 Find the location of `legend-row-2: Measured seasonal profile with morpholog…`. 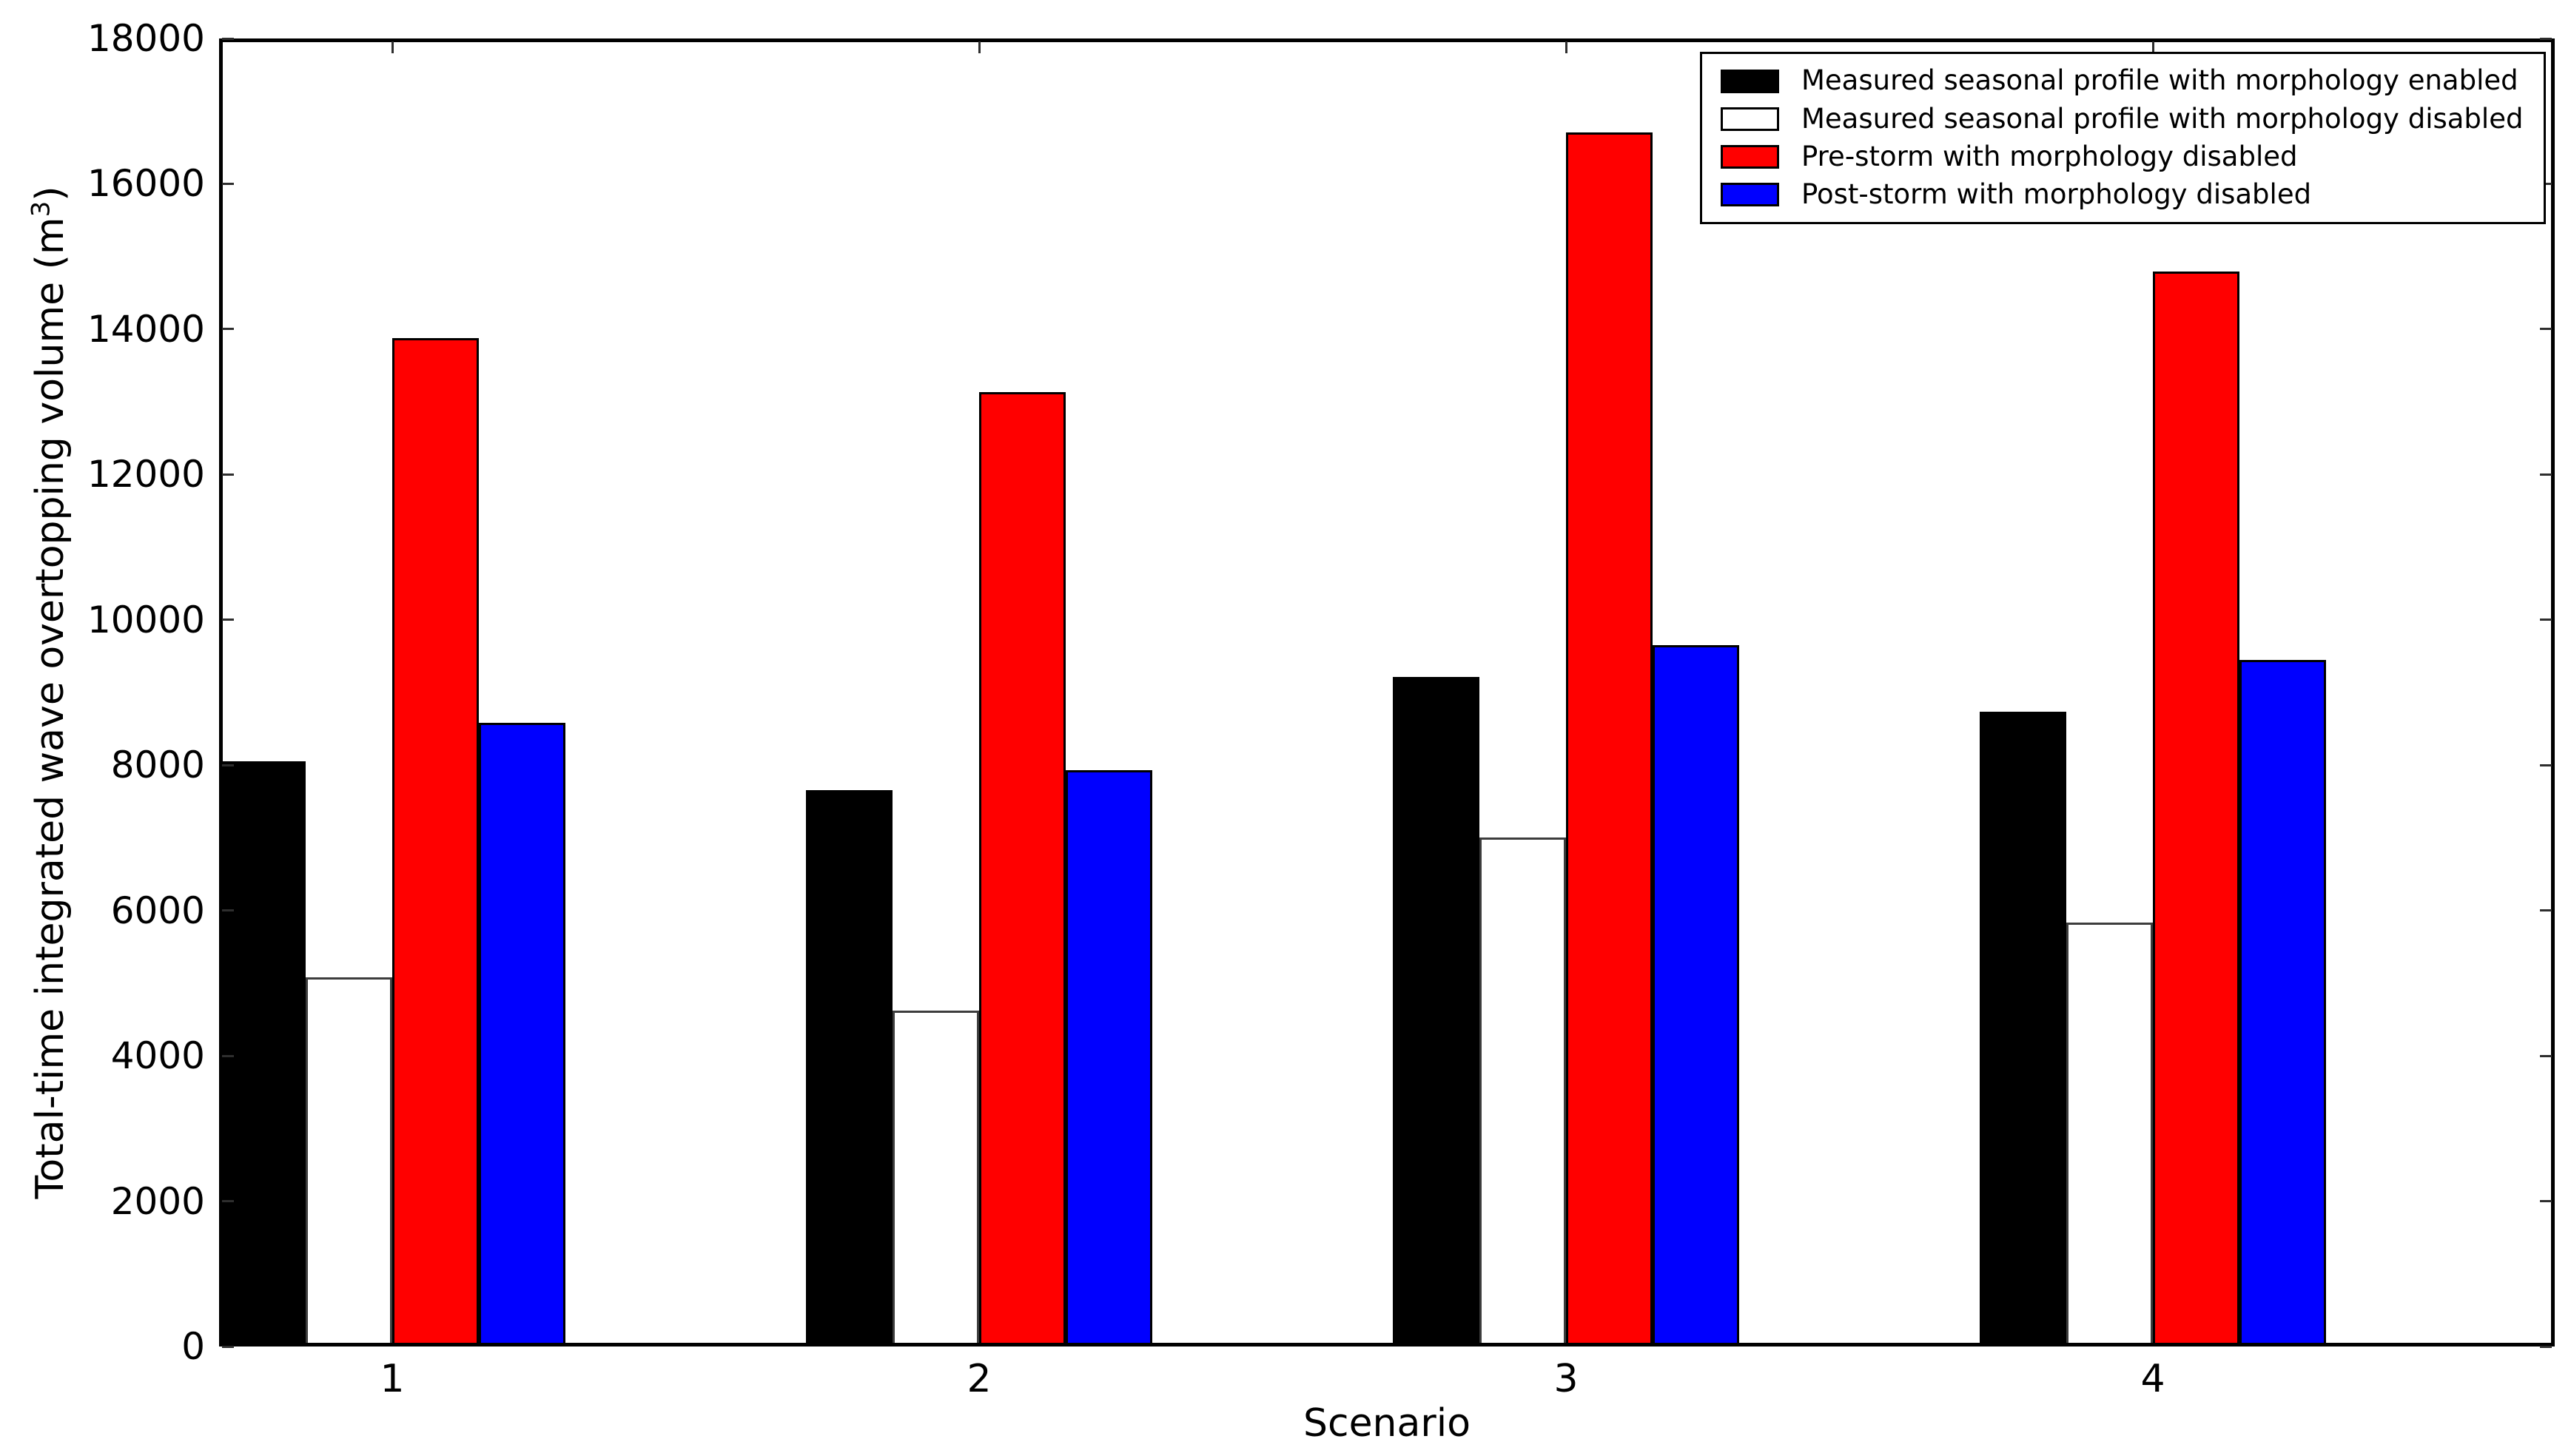

legend-row-2: Measured seasonal profile with morpholog… is located at coordinates (2132, 120).